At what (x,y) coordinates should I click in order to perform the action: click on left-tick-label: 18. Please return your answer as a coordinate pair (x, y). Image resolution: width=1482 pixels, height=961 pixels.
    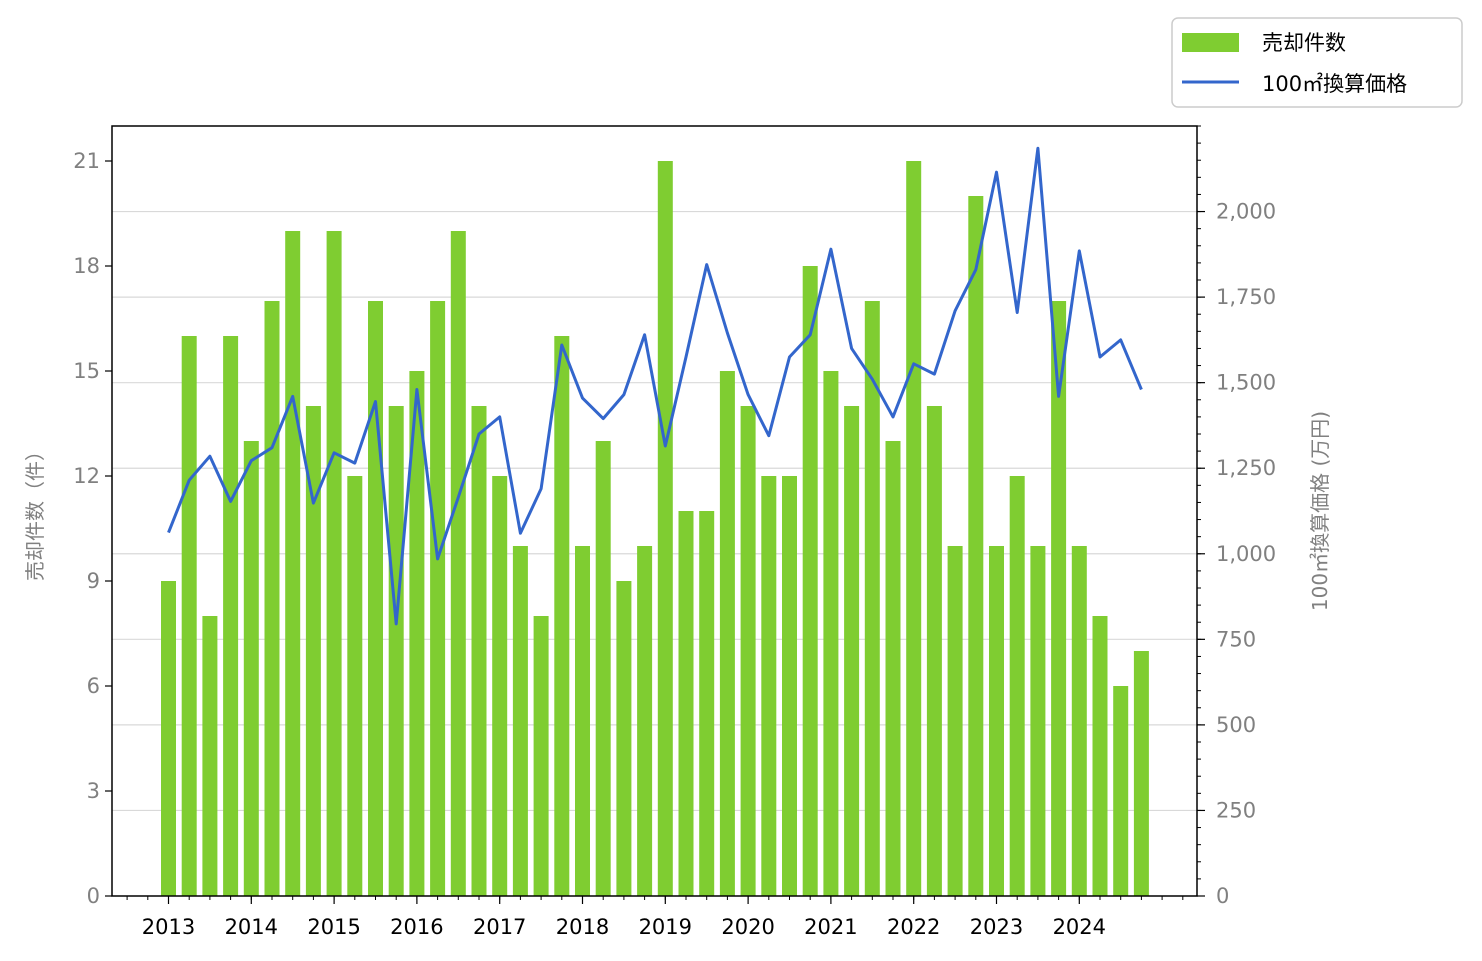
    Looking at the image, I should click on (86, 266).